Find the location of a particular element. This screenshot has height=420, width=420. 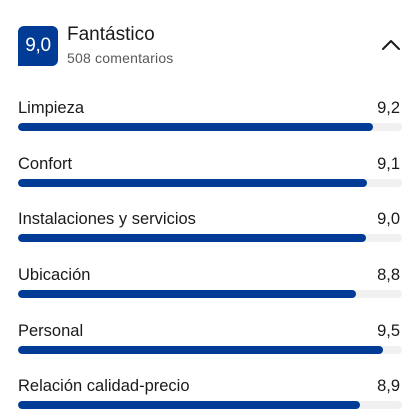

category-label: Instalaciones y servicios is located at coordinates (107, 219).